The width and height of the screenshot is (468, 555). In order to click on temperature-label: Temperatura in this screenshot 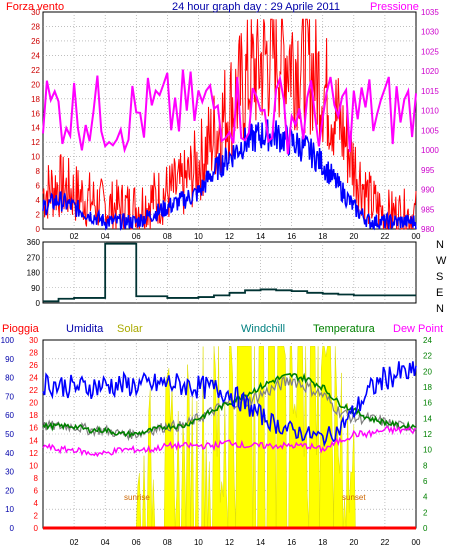, I will do `click(344, 329)`.